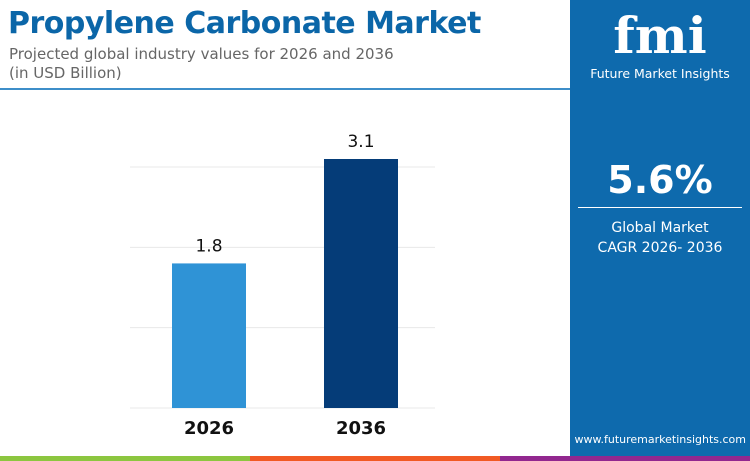  I want to click on data-label: 1.8, so click(208, 246).